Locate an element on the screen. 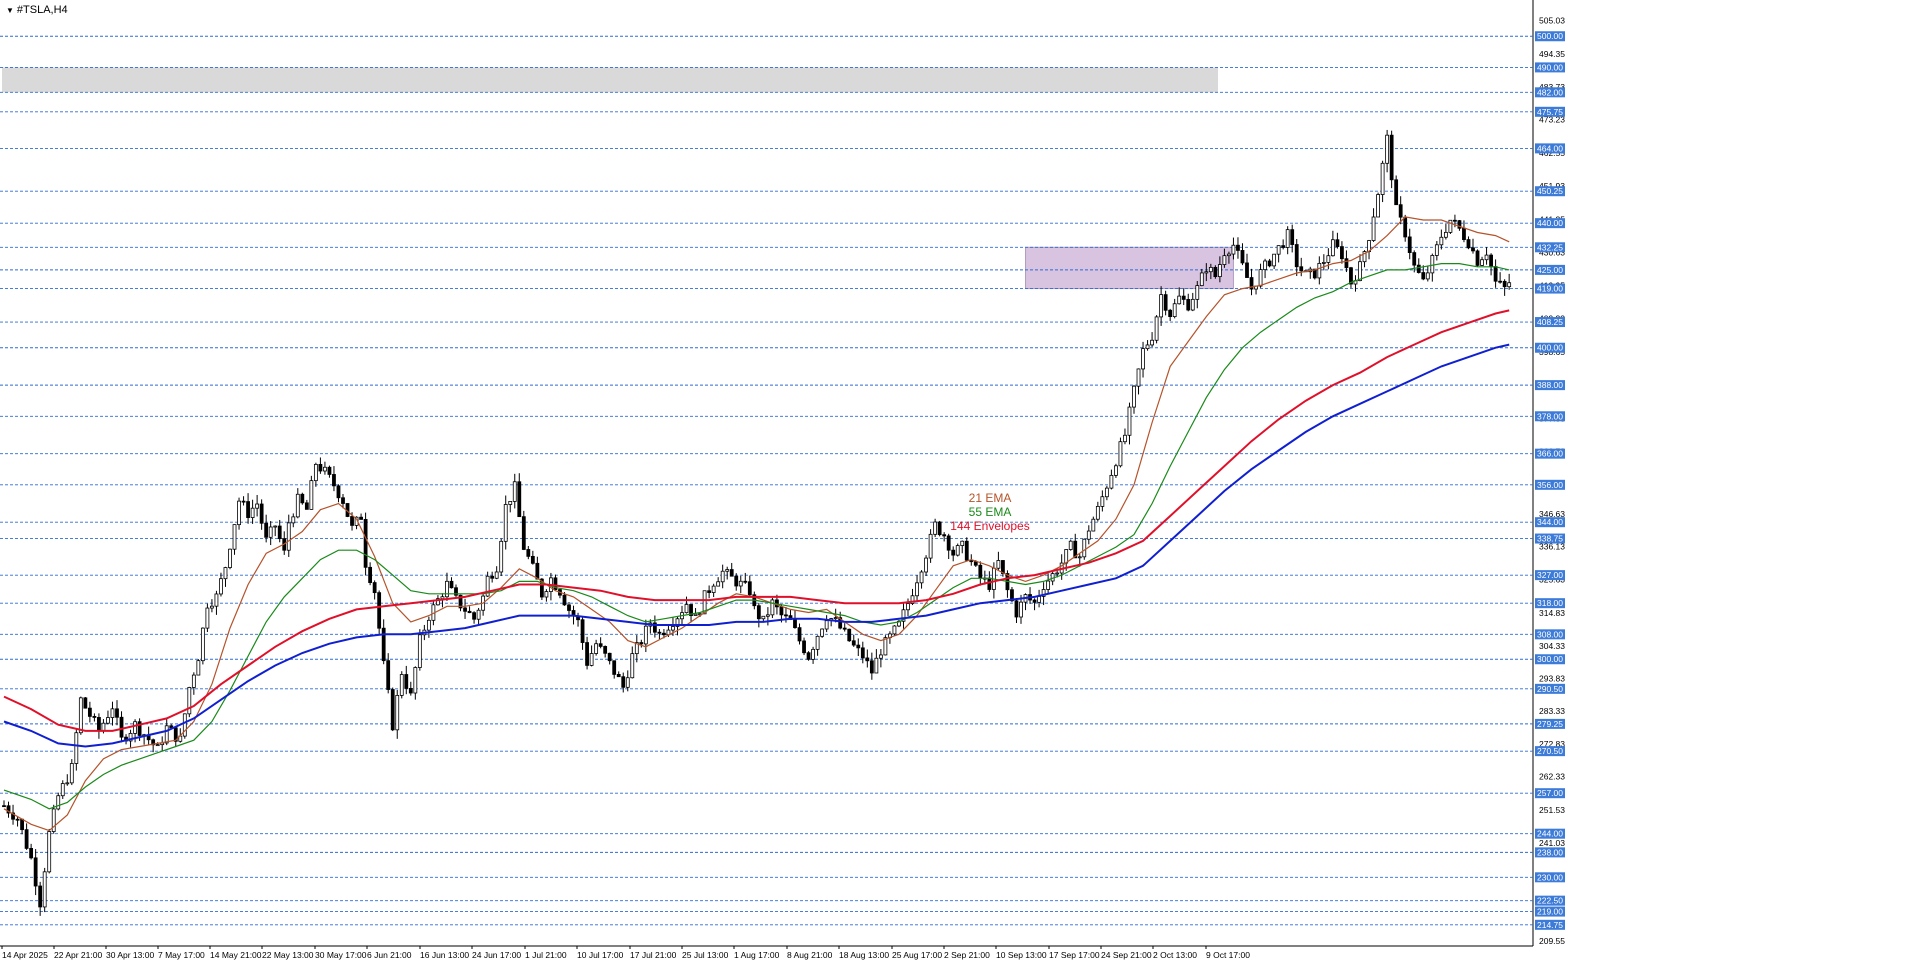 Image resolution: width=1916 pixels, height=968 pixels. level-tag-label: 238.00 is located at coordinates (1550, 852).